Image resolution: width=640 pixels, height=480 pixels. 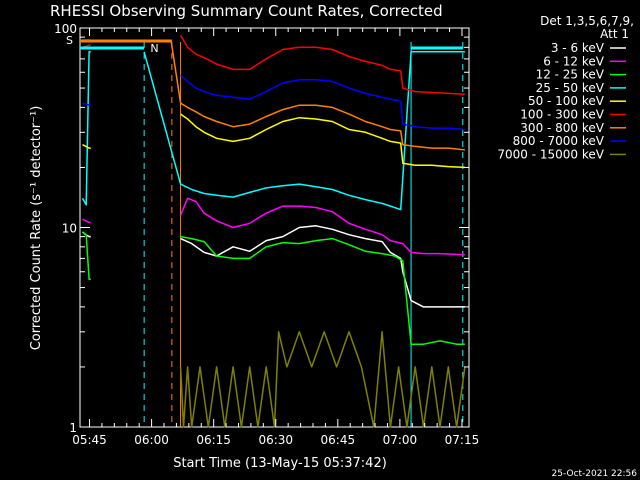 I want to click on legend-label: 3 - 6 keV, so click(x=578, y=48).